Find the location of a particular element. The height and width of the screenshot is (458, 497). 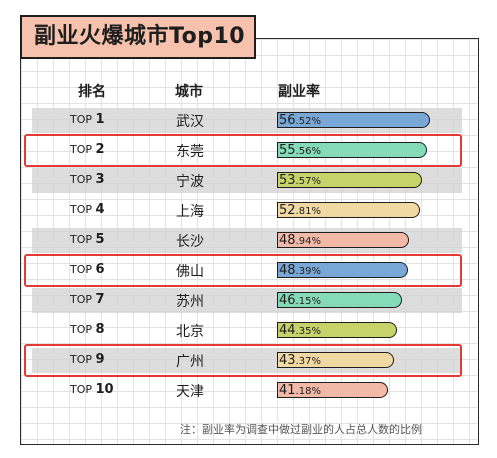

rank-label: TOP 4 is located at coordinates (87, 209).